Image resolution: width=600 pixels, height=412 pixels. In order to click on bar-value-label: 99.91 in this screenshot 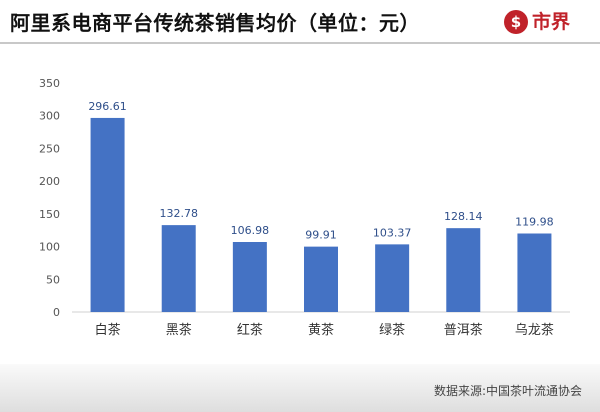, I will do `click(321, 235)`.